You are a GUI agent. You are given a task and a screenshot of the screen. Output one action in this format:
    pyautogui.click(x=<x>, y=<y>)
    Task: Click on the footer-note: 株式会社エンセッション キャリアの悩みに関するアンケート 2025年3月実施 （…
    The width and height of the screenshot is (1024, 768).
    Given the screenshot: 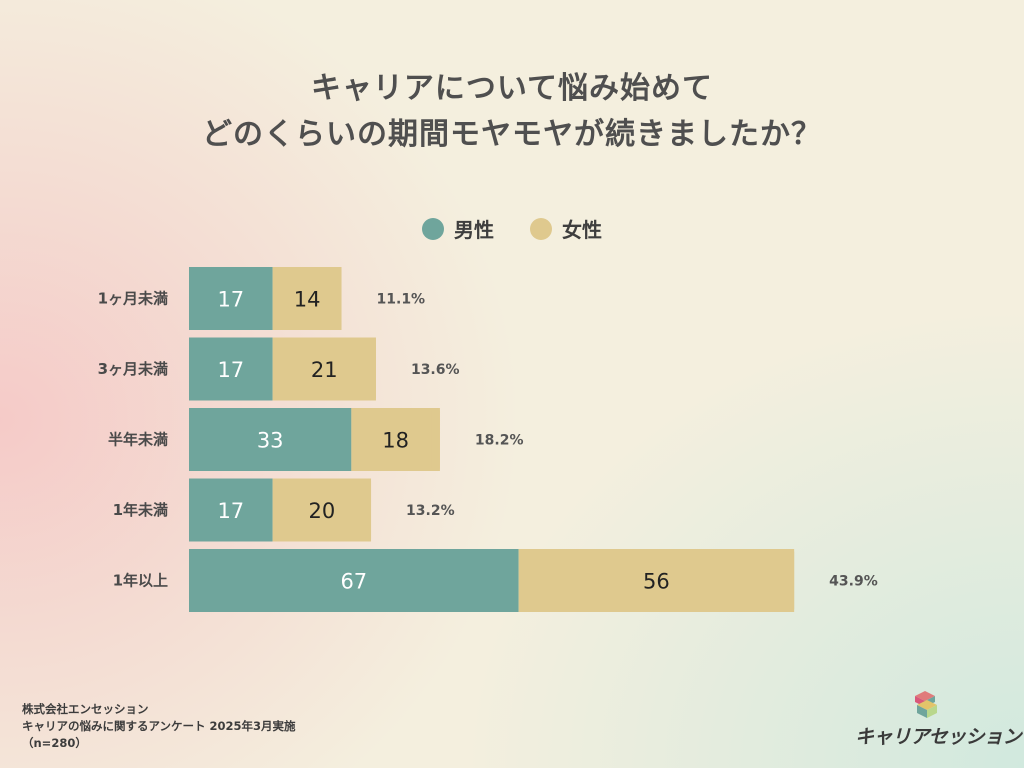 What is the action you would take?
    pyautogui.click(x=159, y=726)
    